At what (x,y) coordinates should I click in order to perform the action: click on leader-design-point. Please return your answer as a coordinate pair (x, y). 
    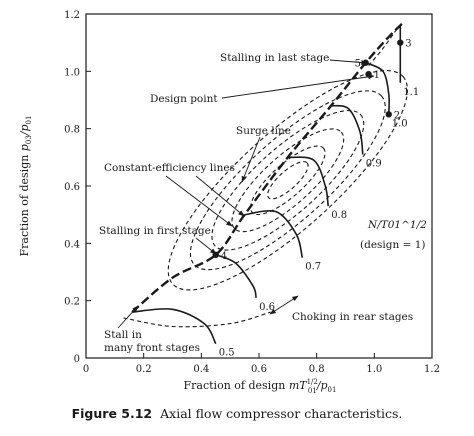
    Looking at the image, I should click on (298, 86).